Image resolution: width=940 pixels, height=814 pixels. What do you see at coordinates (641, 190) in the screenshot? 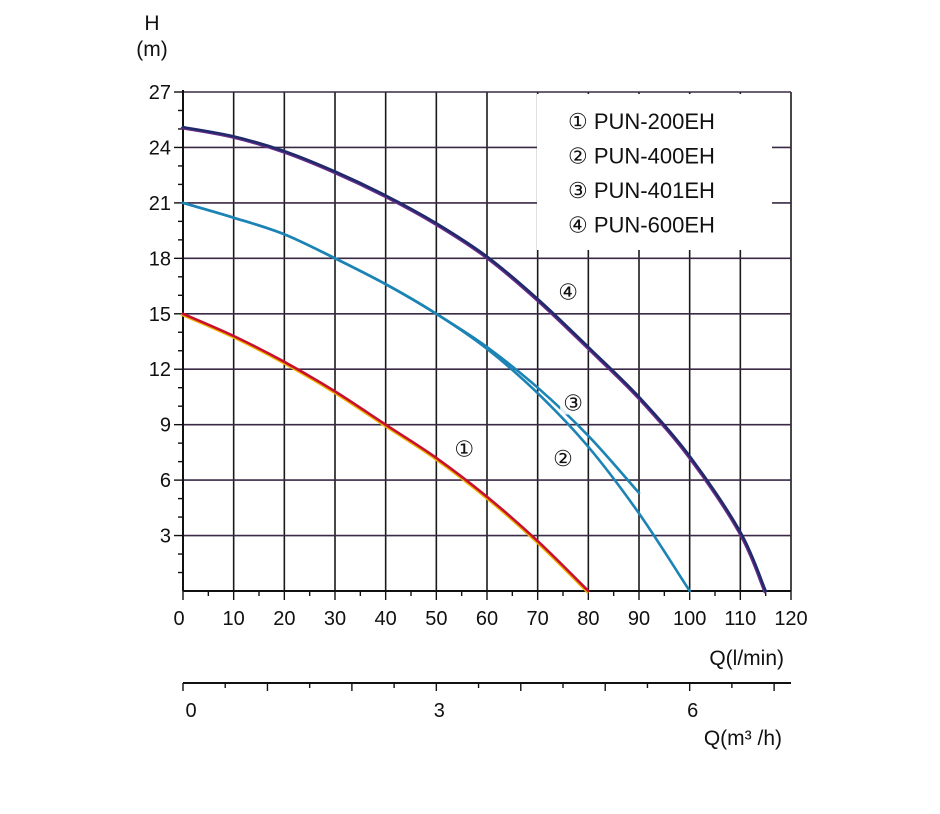
I see `legend-item: ③ PUN-401EH` at bounding box center [641, 190].